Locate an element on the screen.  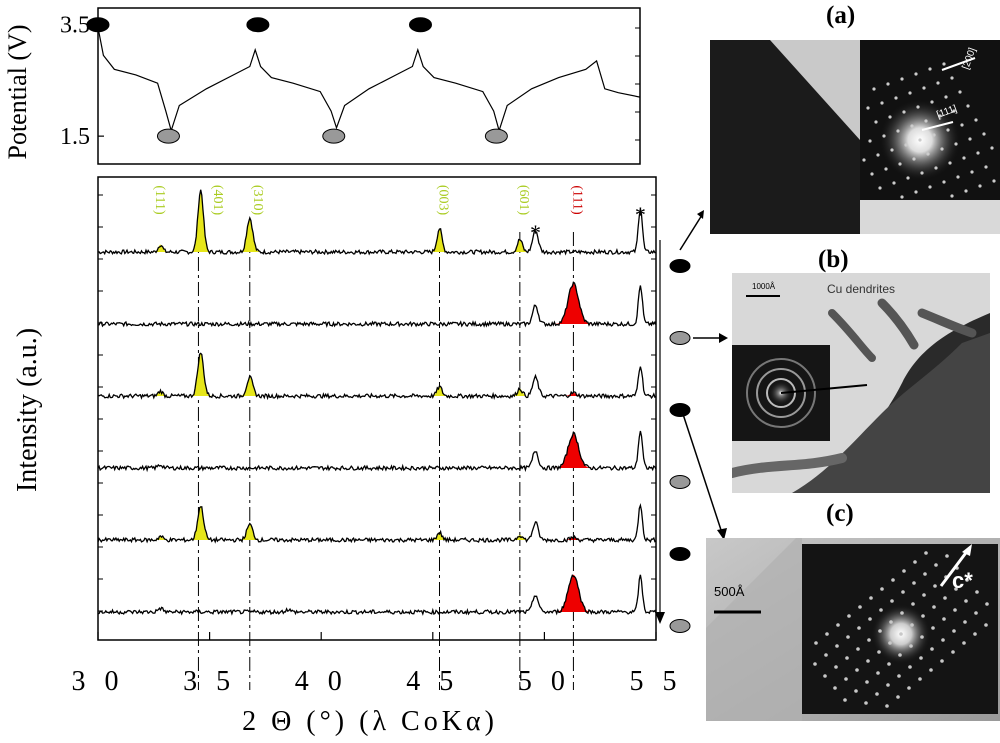
potential-curve is located at coordinates (369, 80).